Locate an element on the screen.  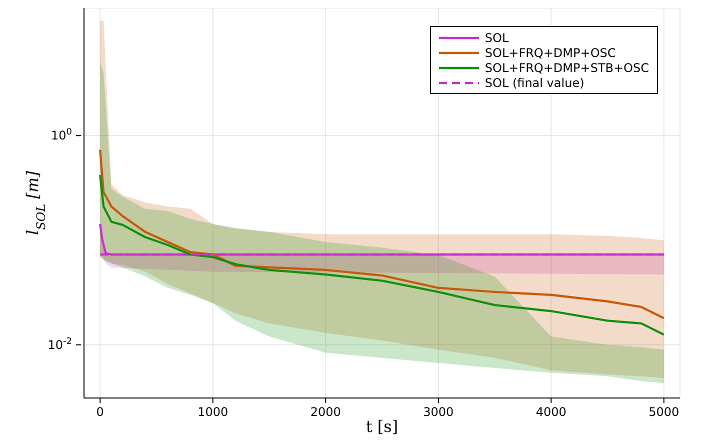
legend-label: SOL is located at coordinates (496, 37).